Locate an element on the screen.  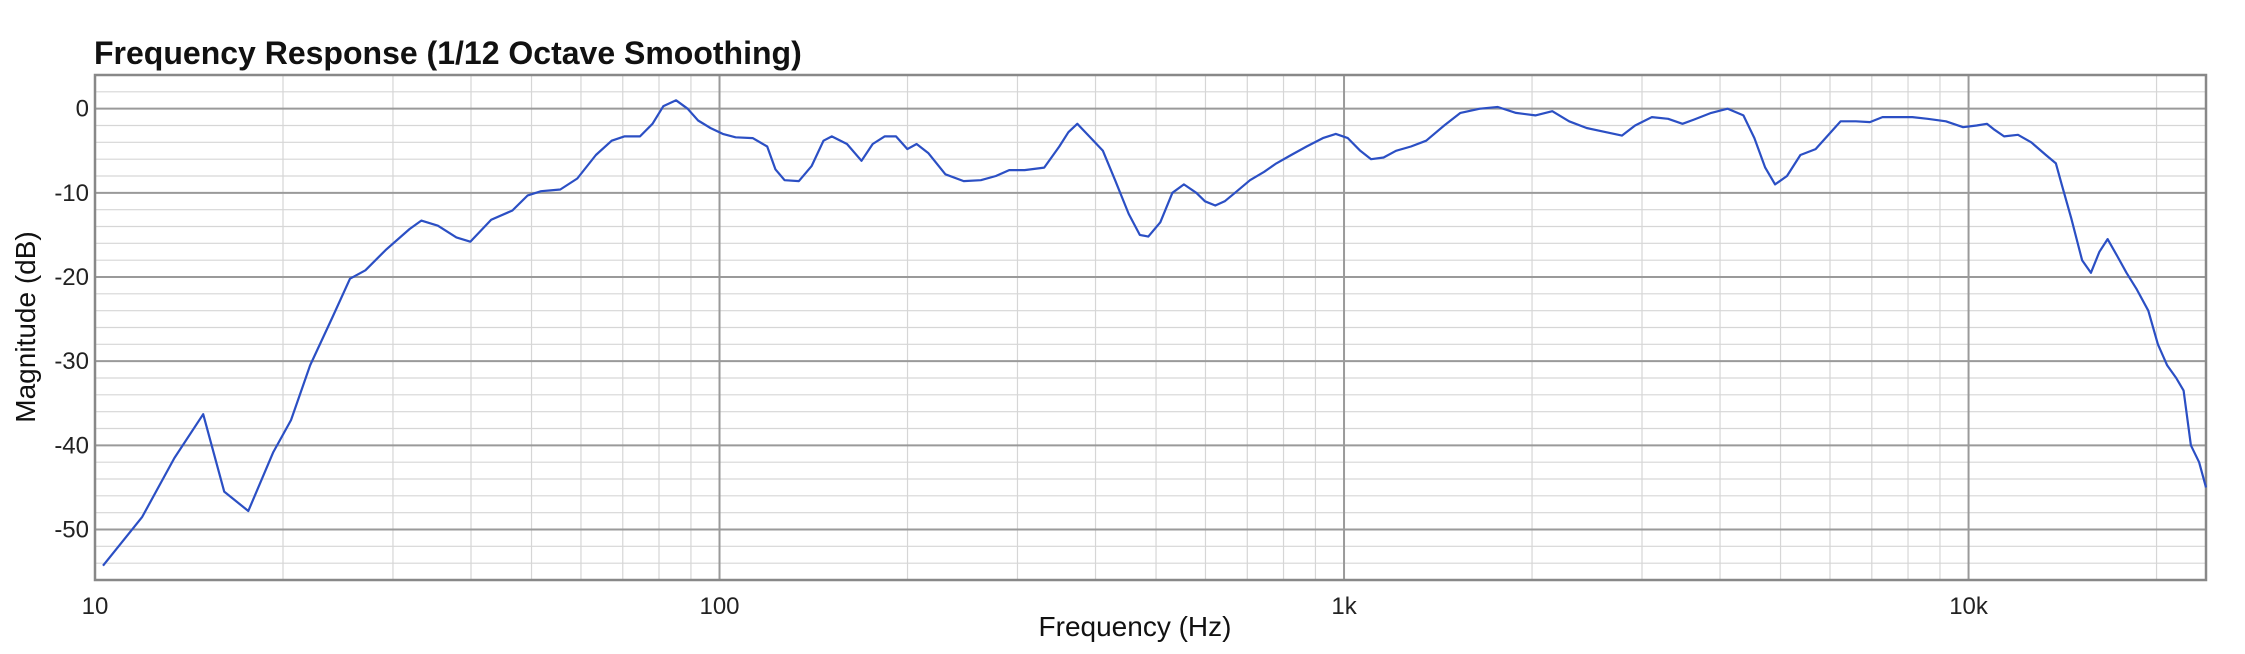
y-tick-label: 0 is located at coordinates (82, 109).